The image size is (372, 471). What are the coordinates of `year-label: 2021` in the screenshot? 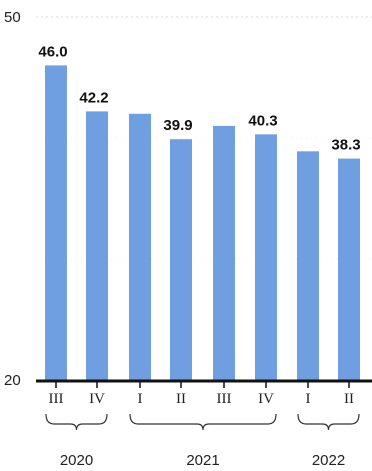 It's located at (202, 460).